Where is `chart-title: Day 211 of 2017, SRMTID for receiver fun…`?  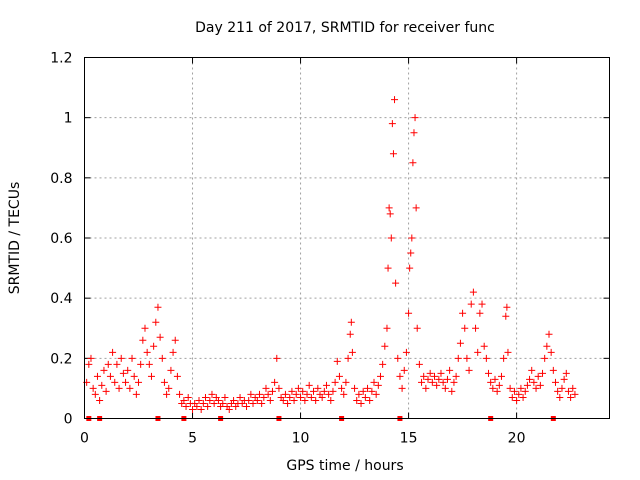
chart-title: Day 211 of 2017, SRMTID for receiver fun… is located at coordinates (345, 28).